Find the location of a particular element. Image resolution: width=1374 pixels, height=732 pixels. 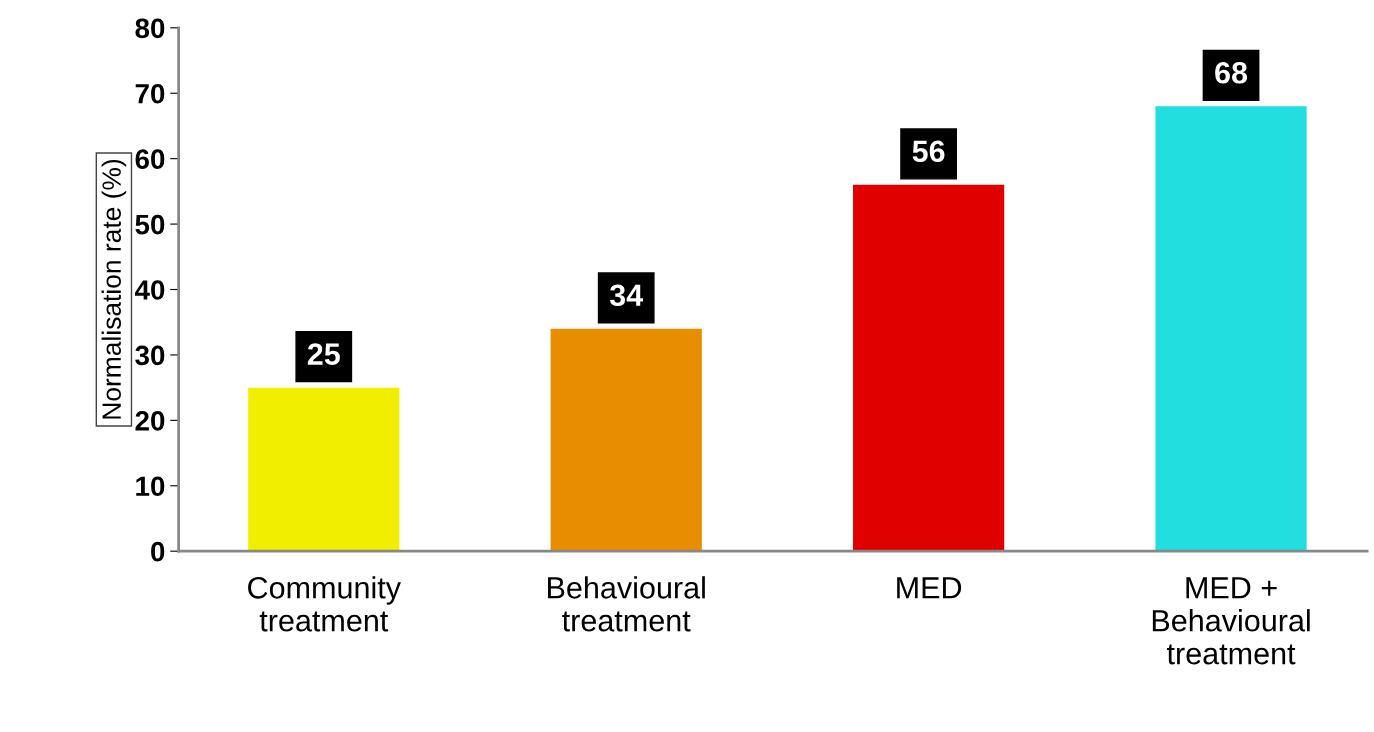

data-label: 34 is located at coordinates (626, 295).